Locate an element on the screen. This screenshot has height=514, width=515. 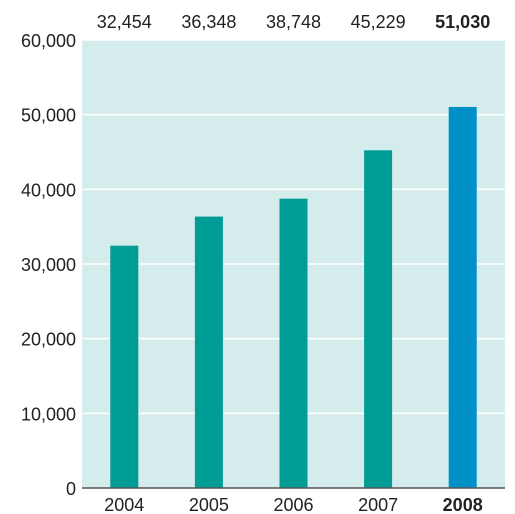
y-tick-label: 10,000 is located at coordinates (48, 414).